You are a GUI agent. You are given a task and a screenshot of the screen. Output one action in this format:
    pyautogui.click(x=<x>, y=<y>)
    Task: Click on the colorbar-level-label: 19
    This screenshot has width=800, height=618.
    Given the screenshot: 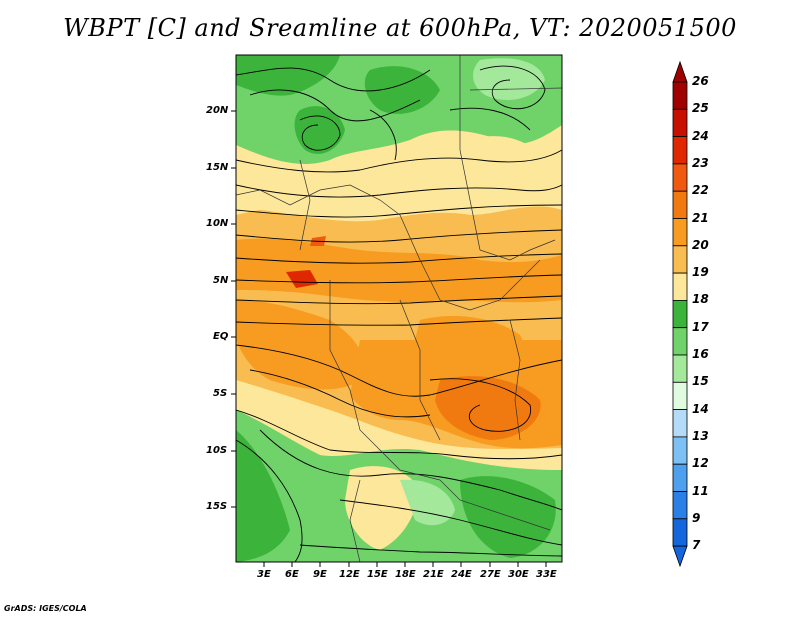 What is the action you would take?
    pyautogui.click(x=700, y=272)
    